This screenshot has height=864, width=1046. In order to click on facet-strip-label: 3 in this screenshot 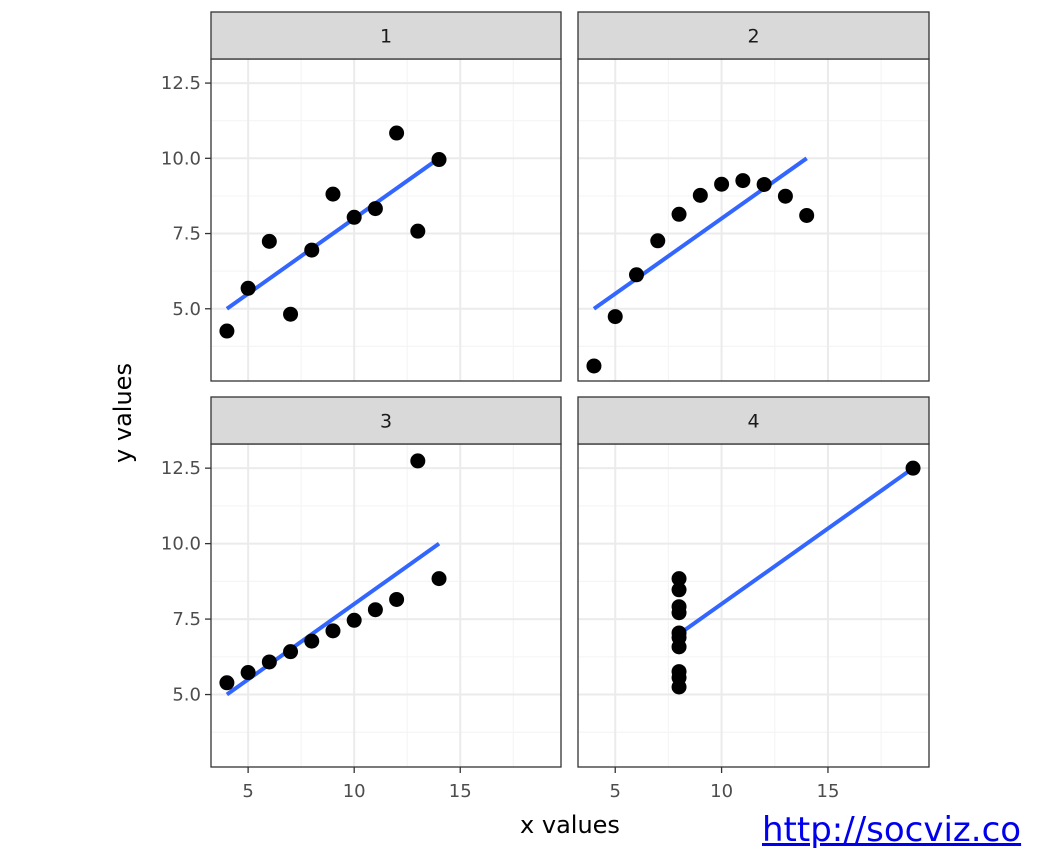, I will do `click(386, 422)`.